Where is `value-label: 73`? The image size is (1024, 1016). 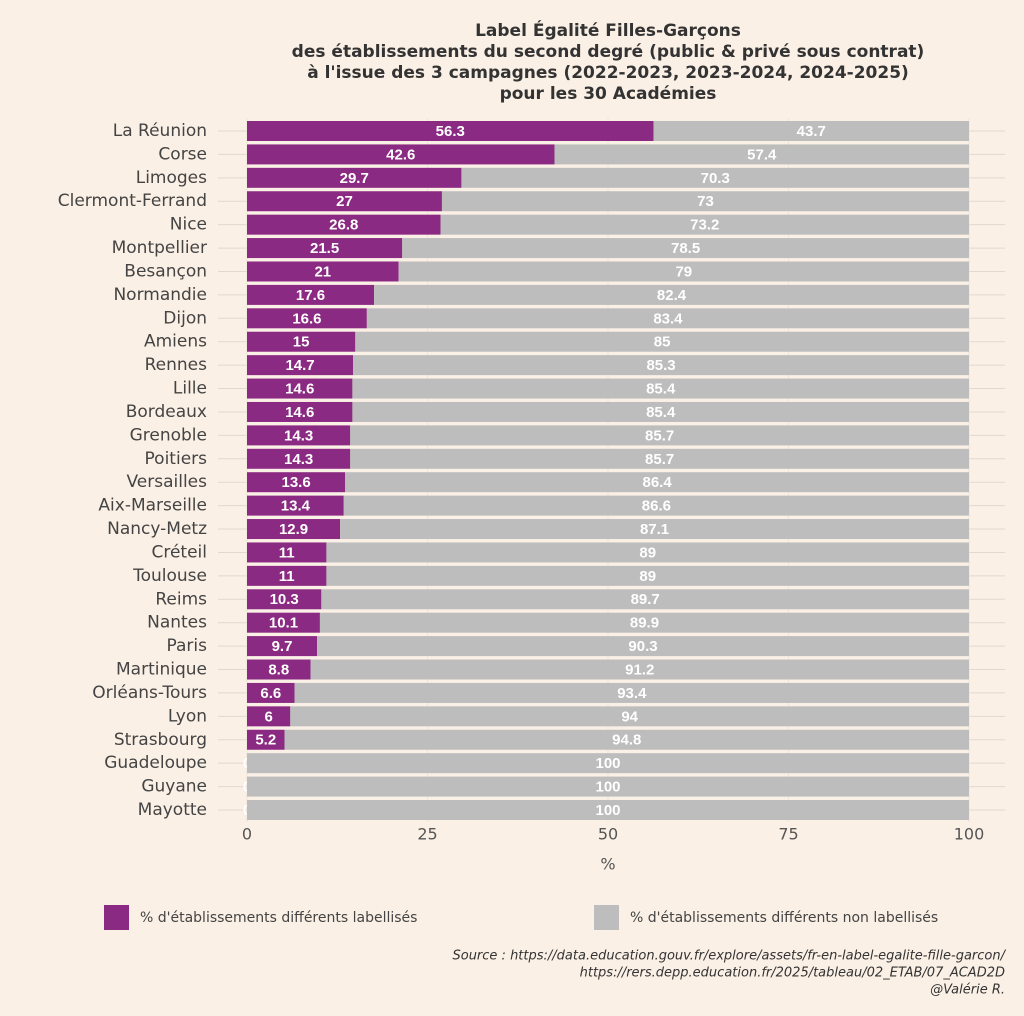
value-label: 73 is located at coordinates (705, 201).